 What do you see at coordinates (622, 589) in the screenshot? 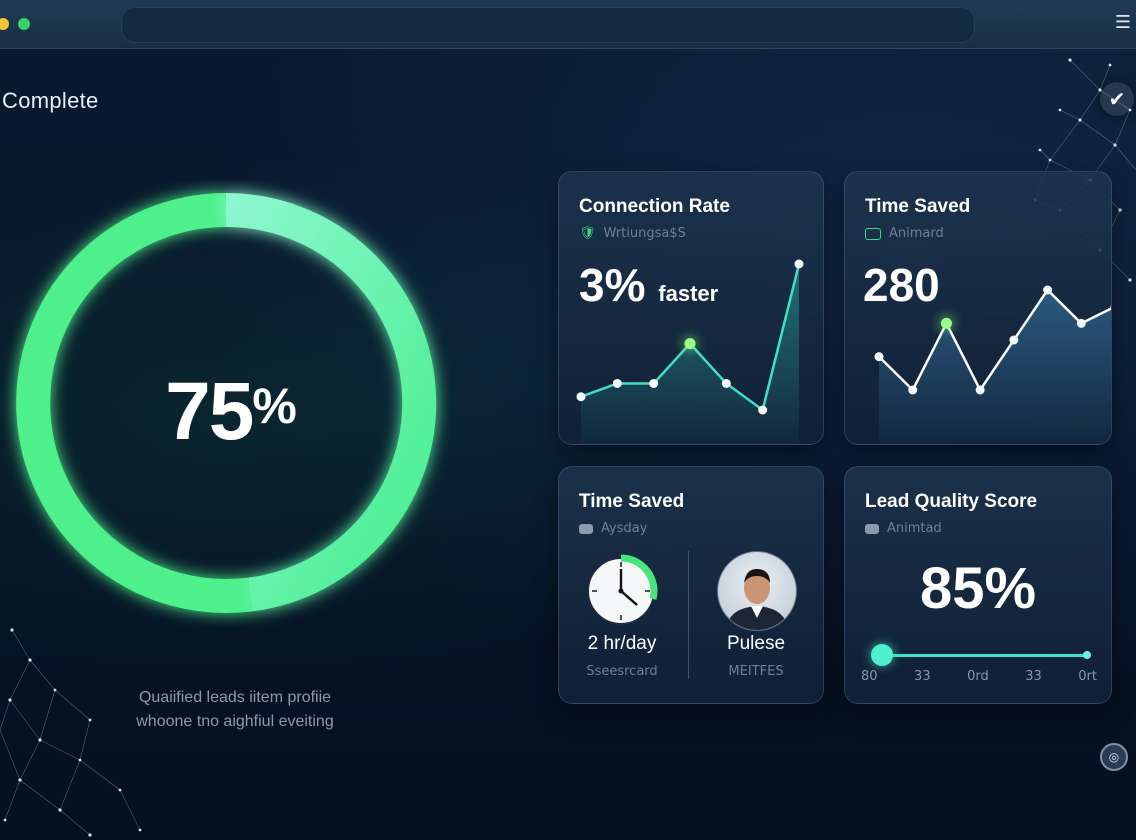
I see `clock-icon` at bounding box center [622, 589].